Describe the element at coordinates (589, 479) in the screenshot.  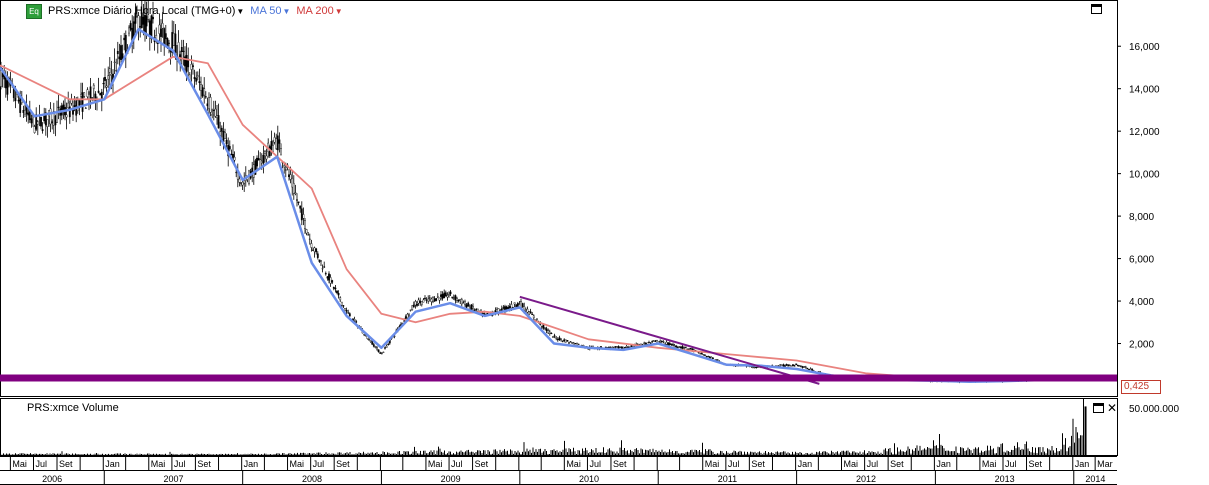
I see `year-label: 2010` at that location.